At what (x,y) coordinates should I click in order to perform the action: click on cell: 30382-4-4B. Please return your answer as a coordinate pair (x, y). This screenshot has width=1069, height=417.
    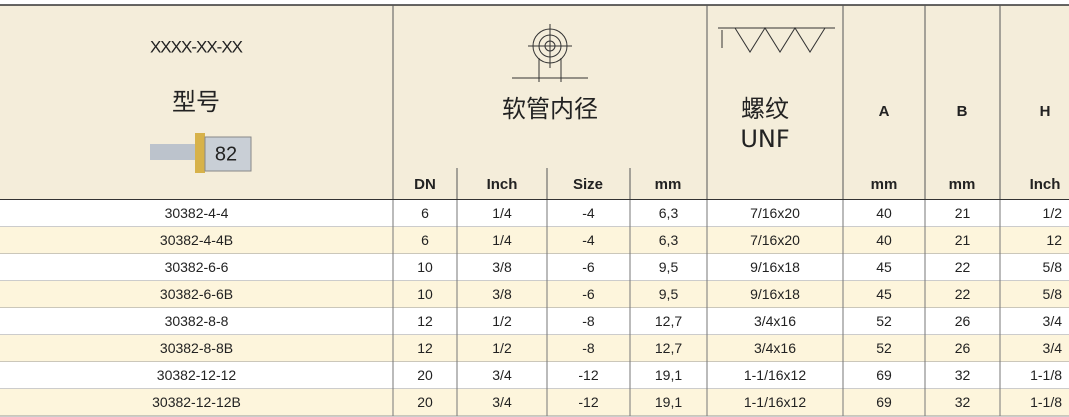
    Looking at the image, I should click on (196, 240).